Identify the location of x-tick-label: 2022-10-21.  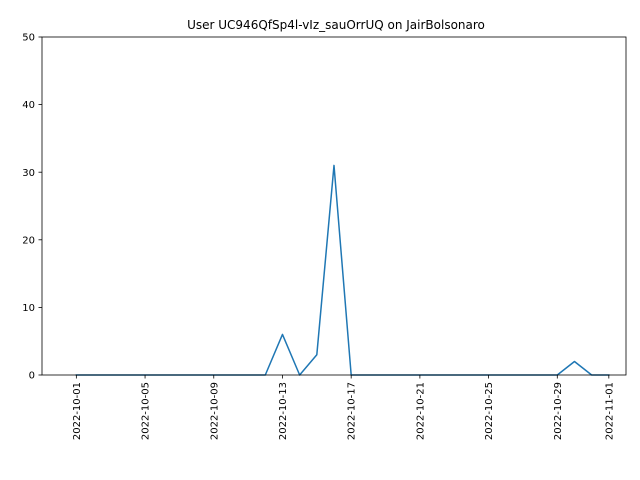
(420, 411).